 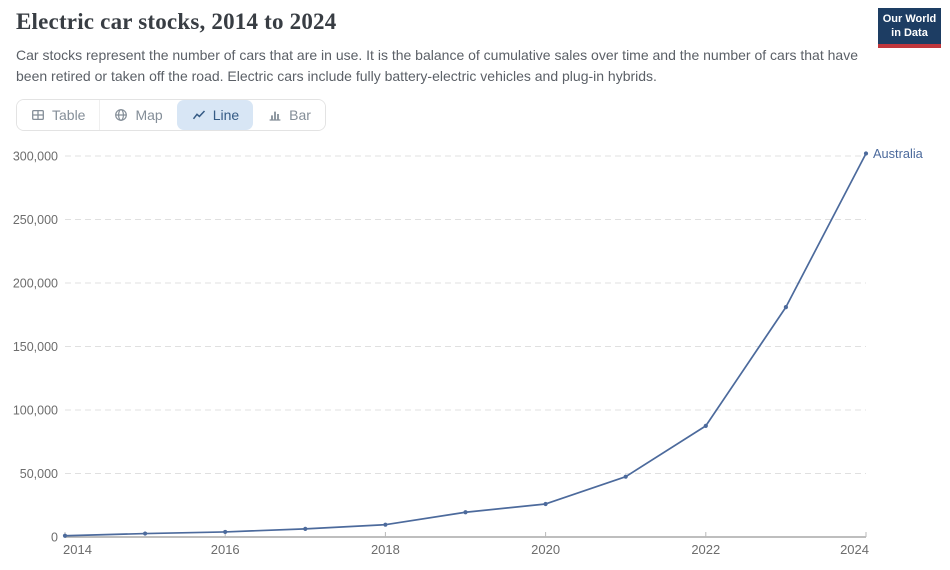 What do you see at coordinates (35, 157) in the screenshot?
I see `y-axis-tick-label: 300,000` at bounding box center [35, 157].